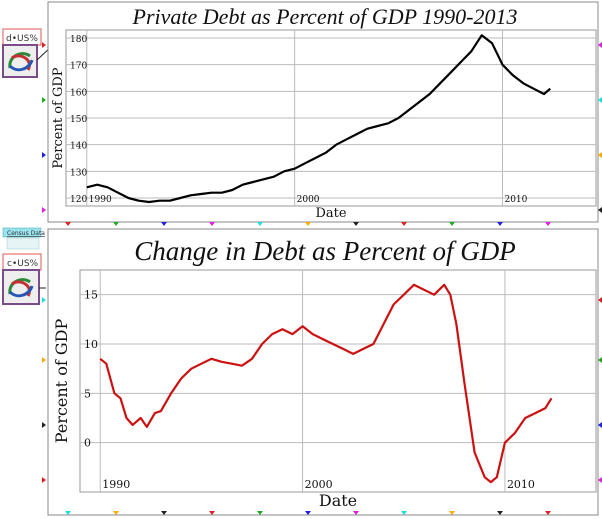 This screenshot has height=519, width=602. I want to click on top-variable-widget: d•US%, so click(27, 53).